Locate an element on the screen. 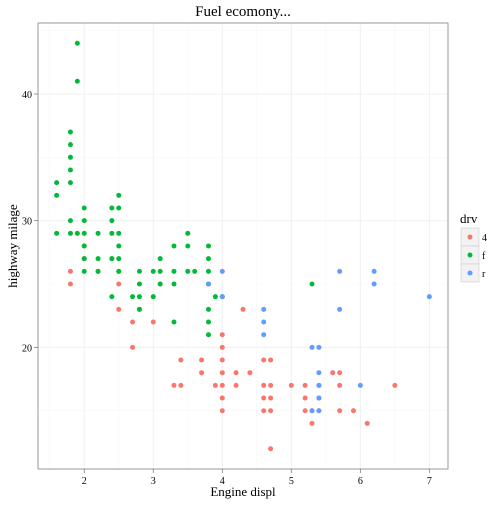  legend-point-f is located at coordinates (470, 255).